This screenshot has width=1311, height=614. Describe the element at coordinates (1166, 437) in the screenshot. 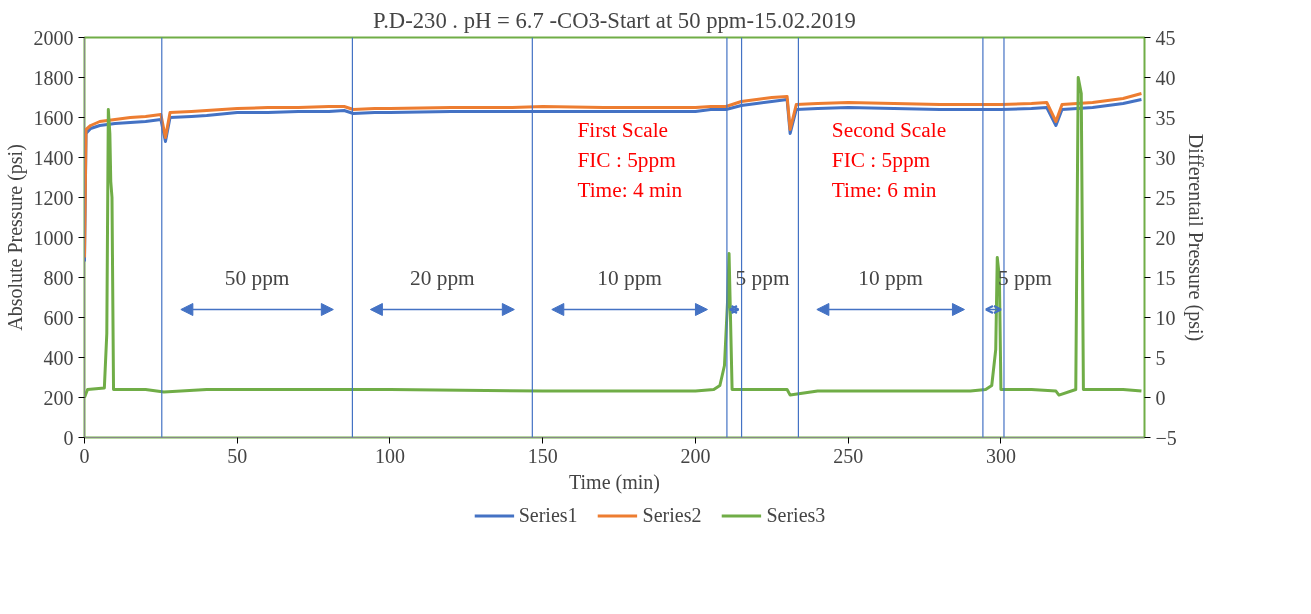

I see `y2-tick-label: −5` at that location.